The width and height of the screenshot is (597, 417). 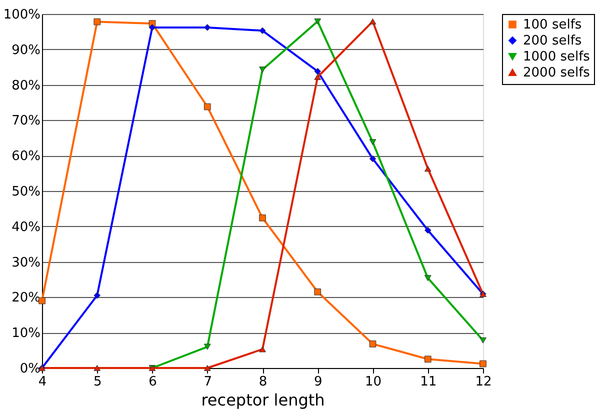 I want to click on x-tick-label: 12, so click(x=483, y=382).